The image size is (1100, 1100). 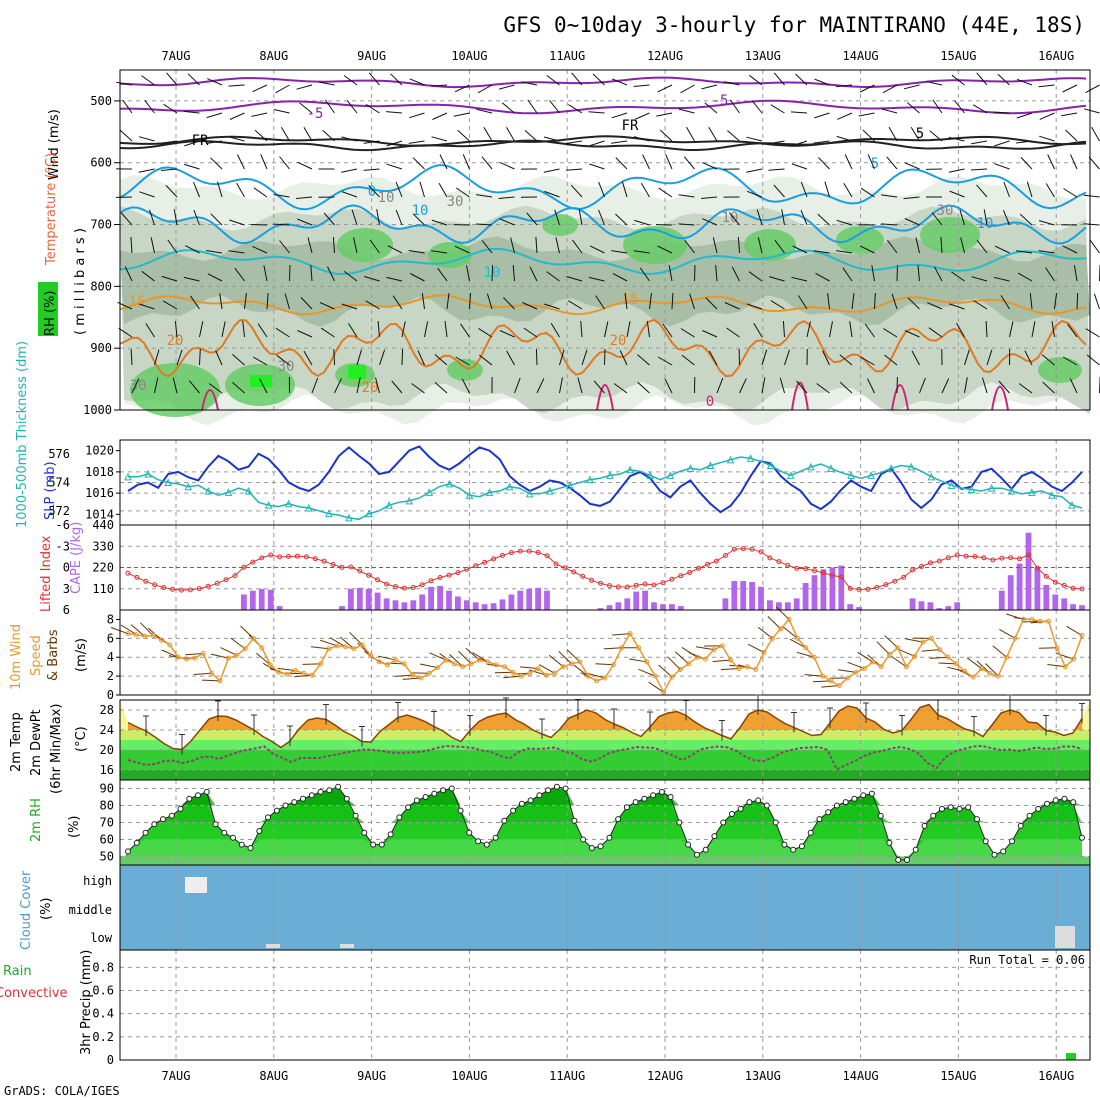 What do you see at coordinates (286, 367) in the screenshot?
I see `contour-label: 30` at bounding box center [286, 367].